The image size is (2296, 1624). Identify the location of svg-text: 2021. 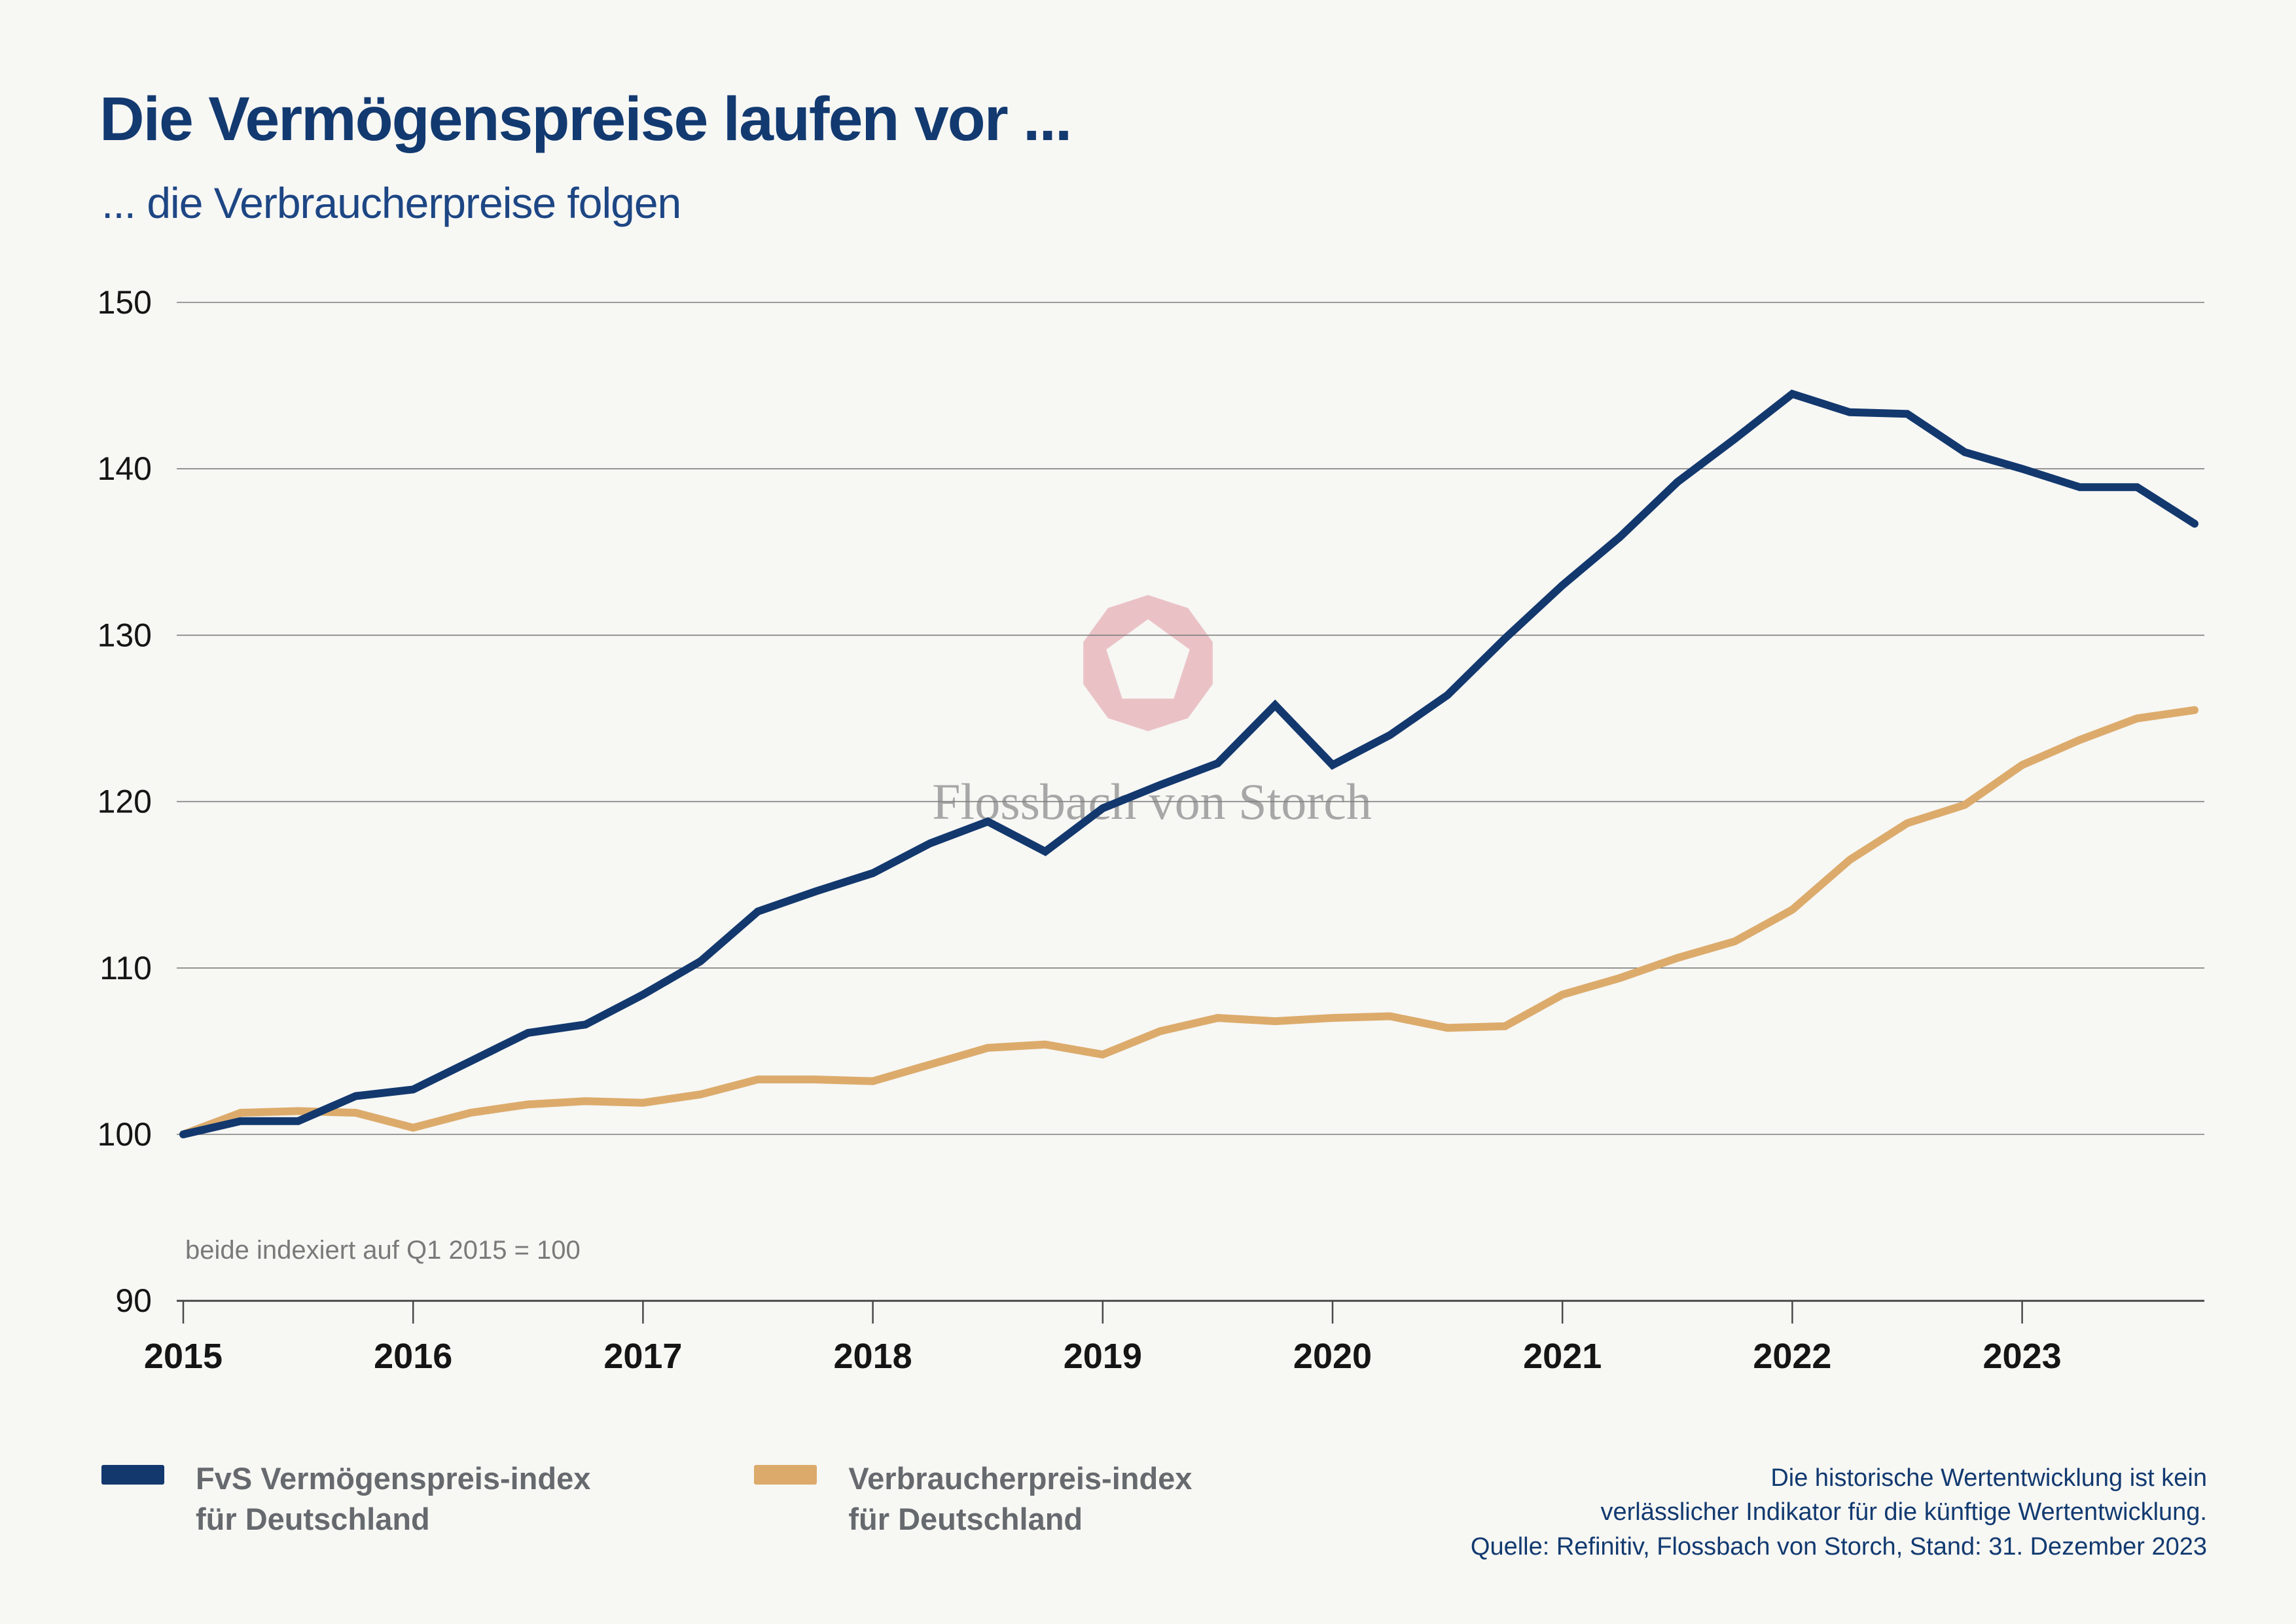
(1562, 1356).